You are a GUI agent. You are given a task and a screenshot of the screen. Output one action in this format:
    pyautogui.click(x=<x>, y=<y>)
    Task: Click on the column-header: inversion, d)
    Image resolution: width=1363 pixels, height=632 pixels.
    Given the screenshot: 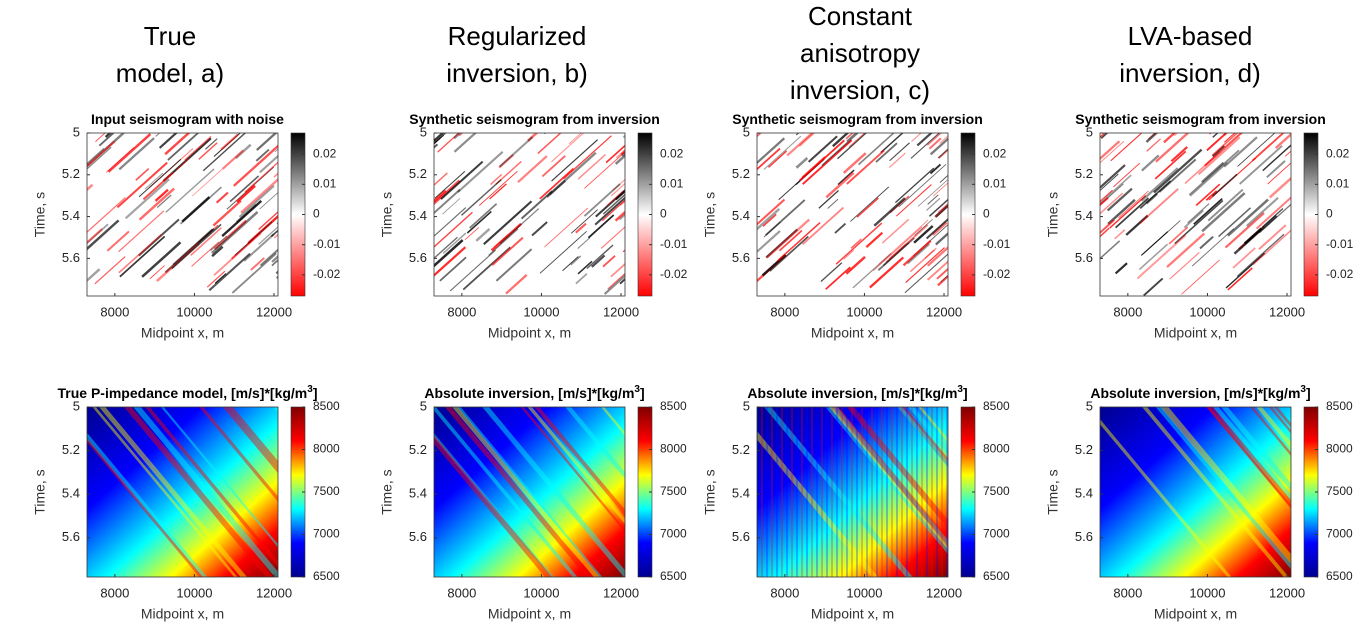 What is the action you would take?
    pyautogui.click(x=1190, y=73)
    